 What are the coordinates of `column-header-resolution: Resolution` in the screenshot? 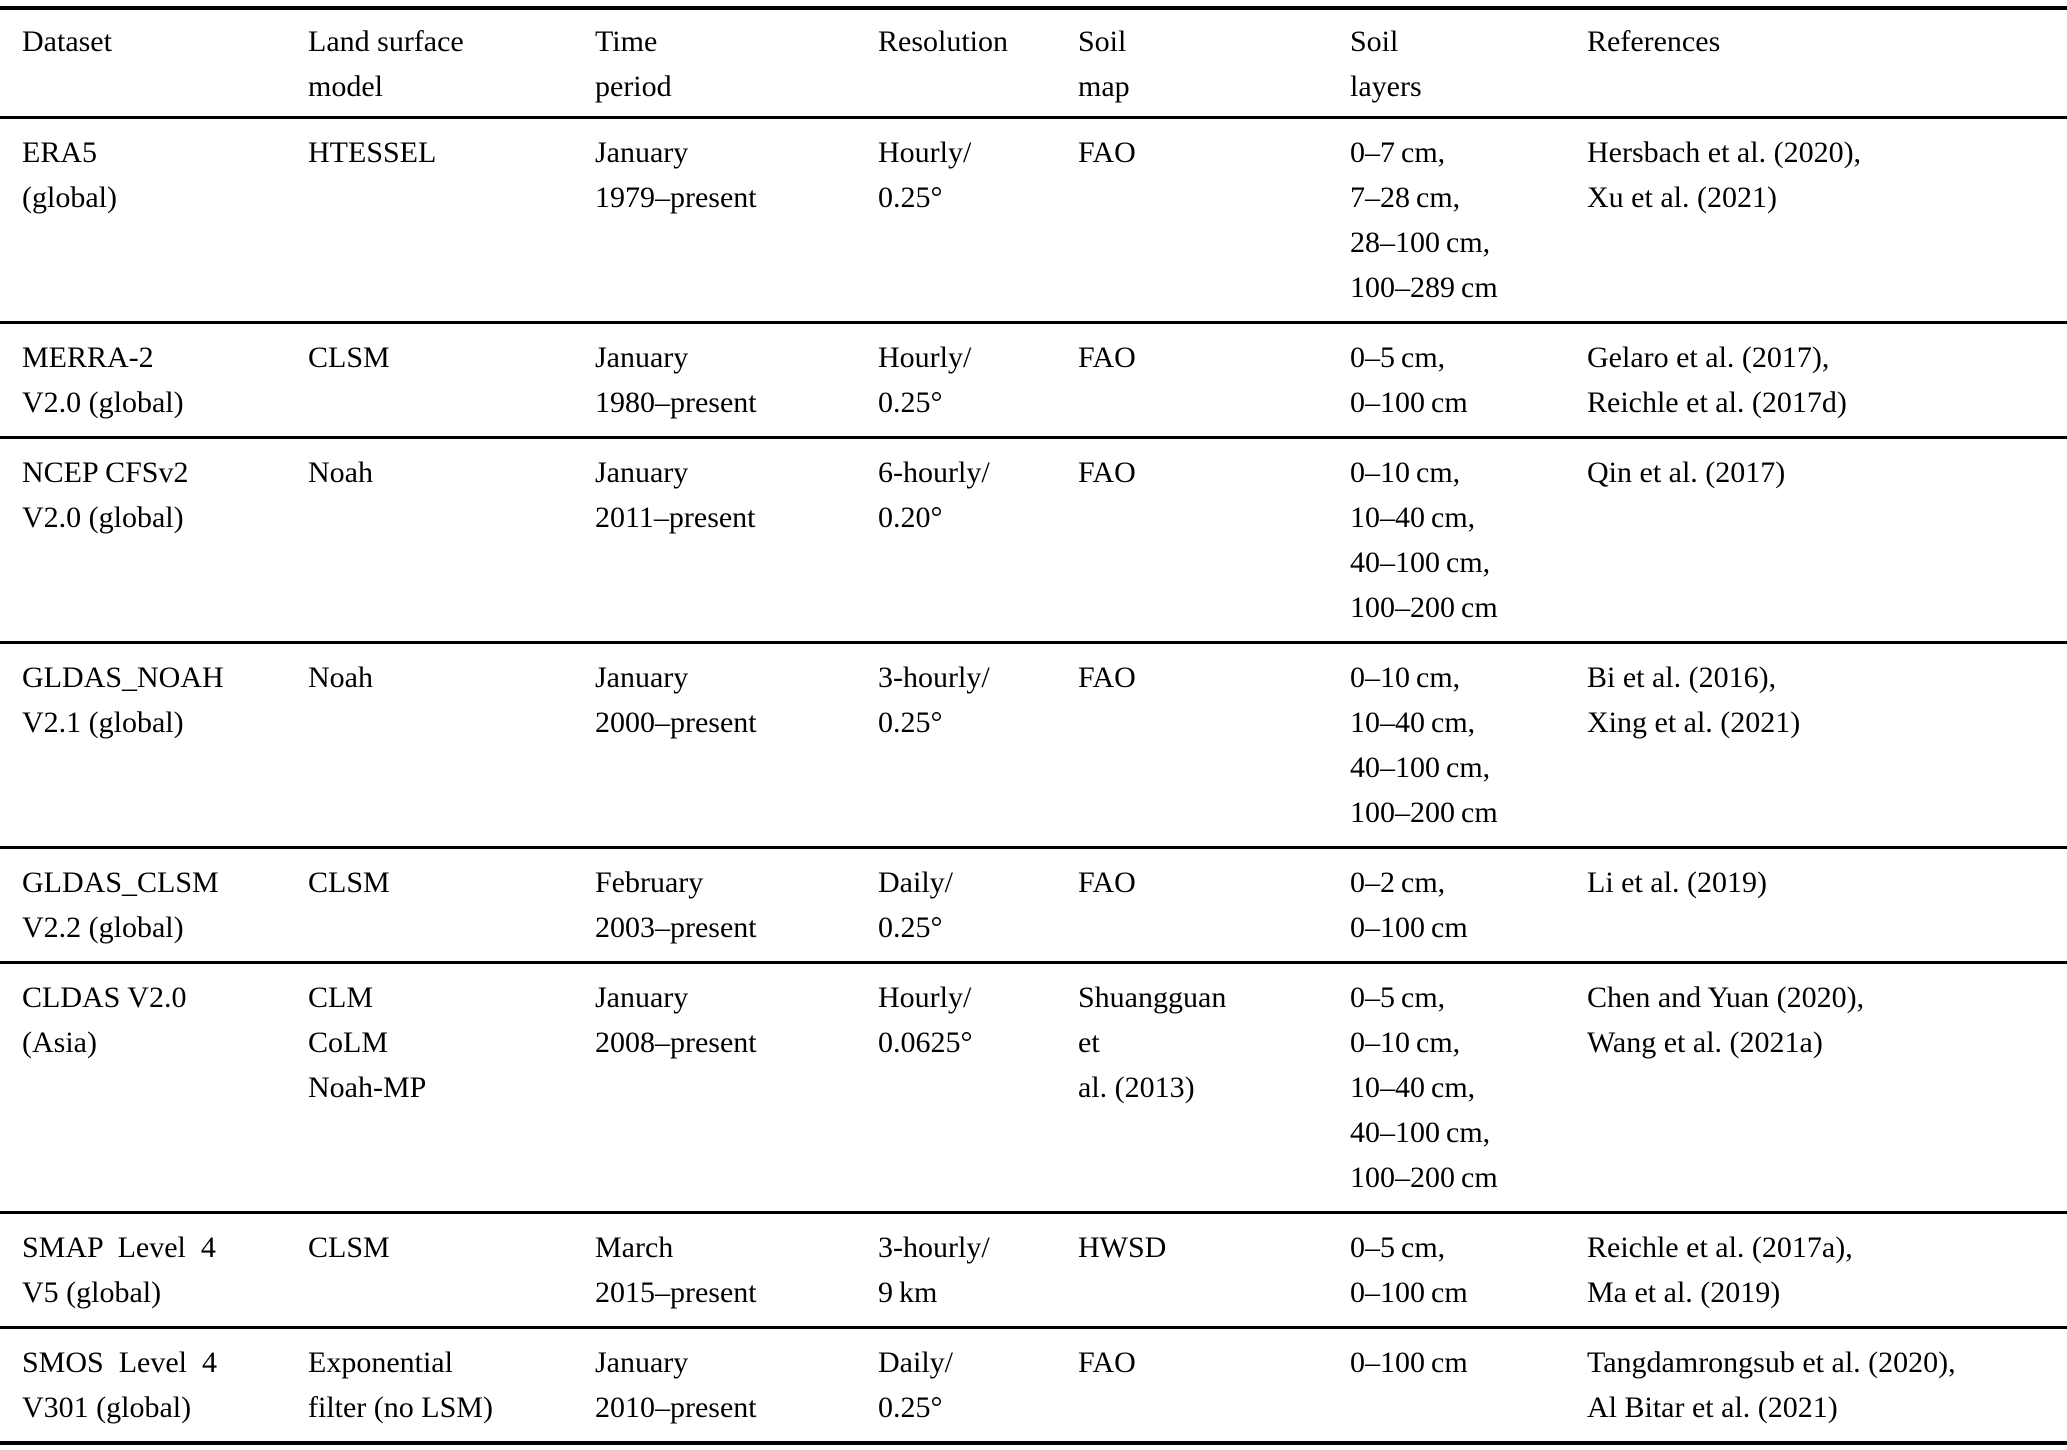 It's located at (943, 41).